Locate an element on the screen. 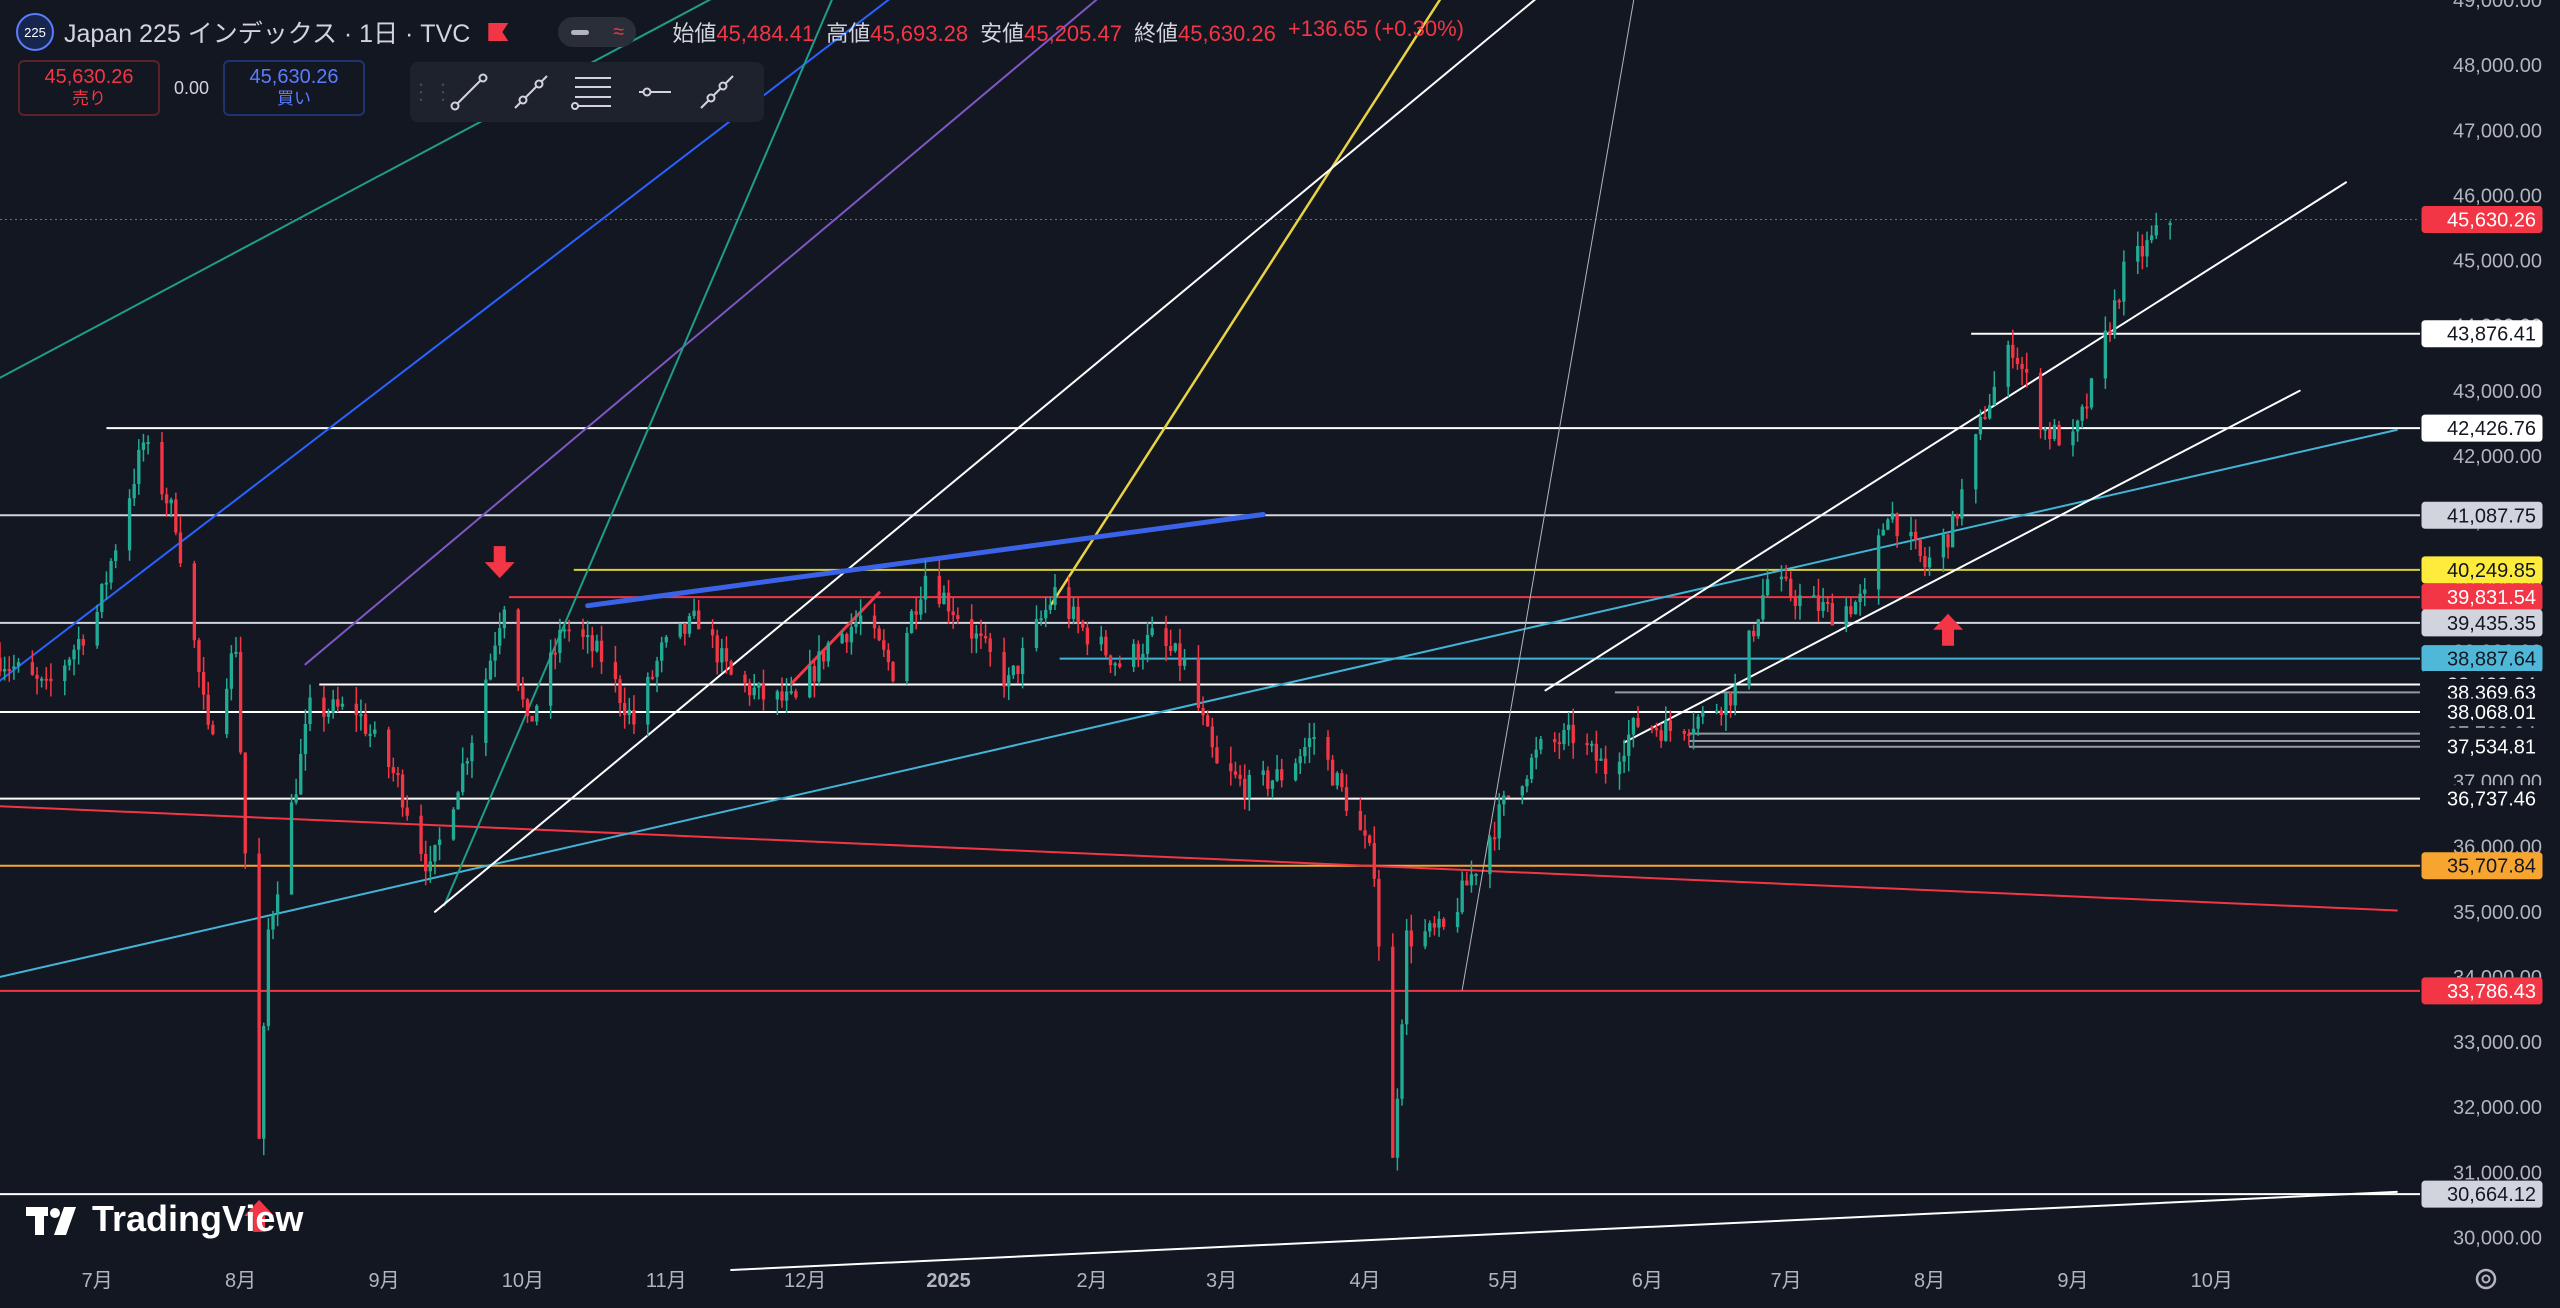 The image size is (2560, 1308). settings-gear-icon is located at coordinates (2486, 1279).